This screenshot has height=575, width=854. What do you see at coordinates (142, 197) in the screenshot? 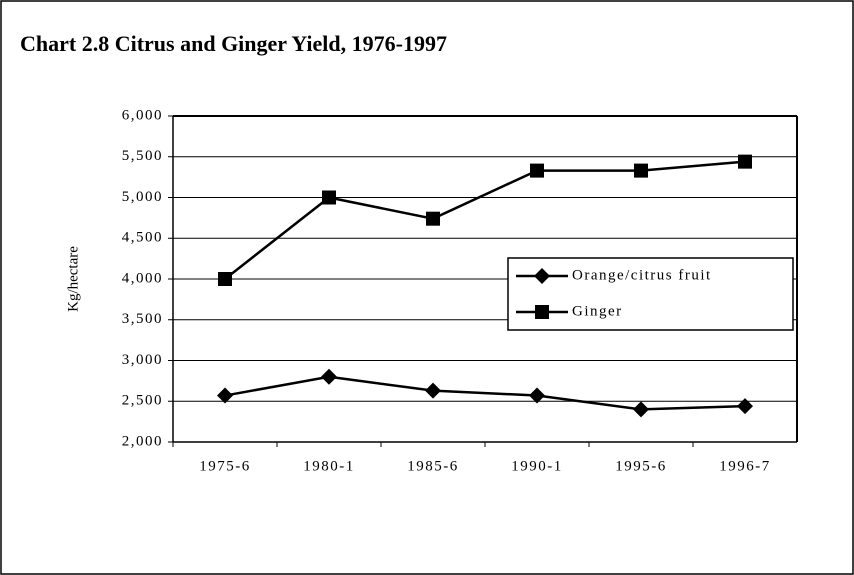
I see `y-tick-label: 5,000` at bounding box center [142, 197].